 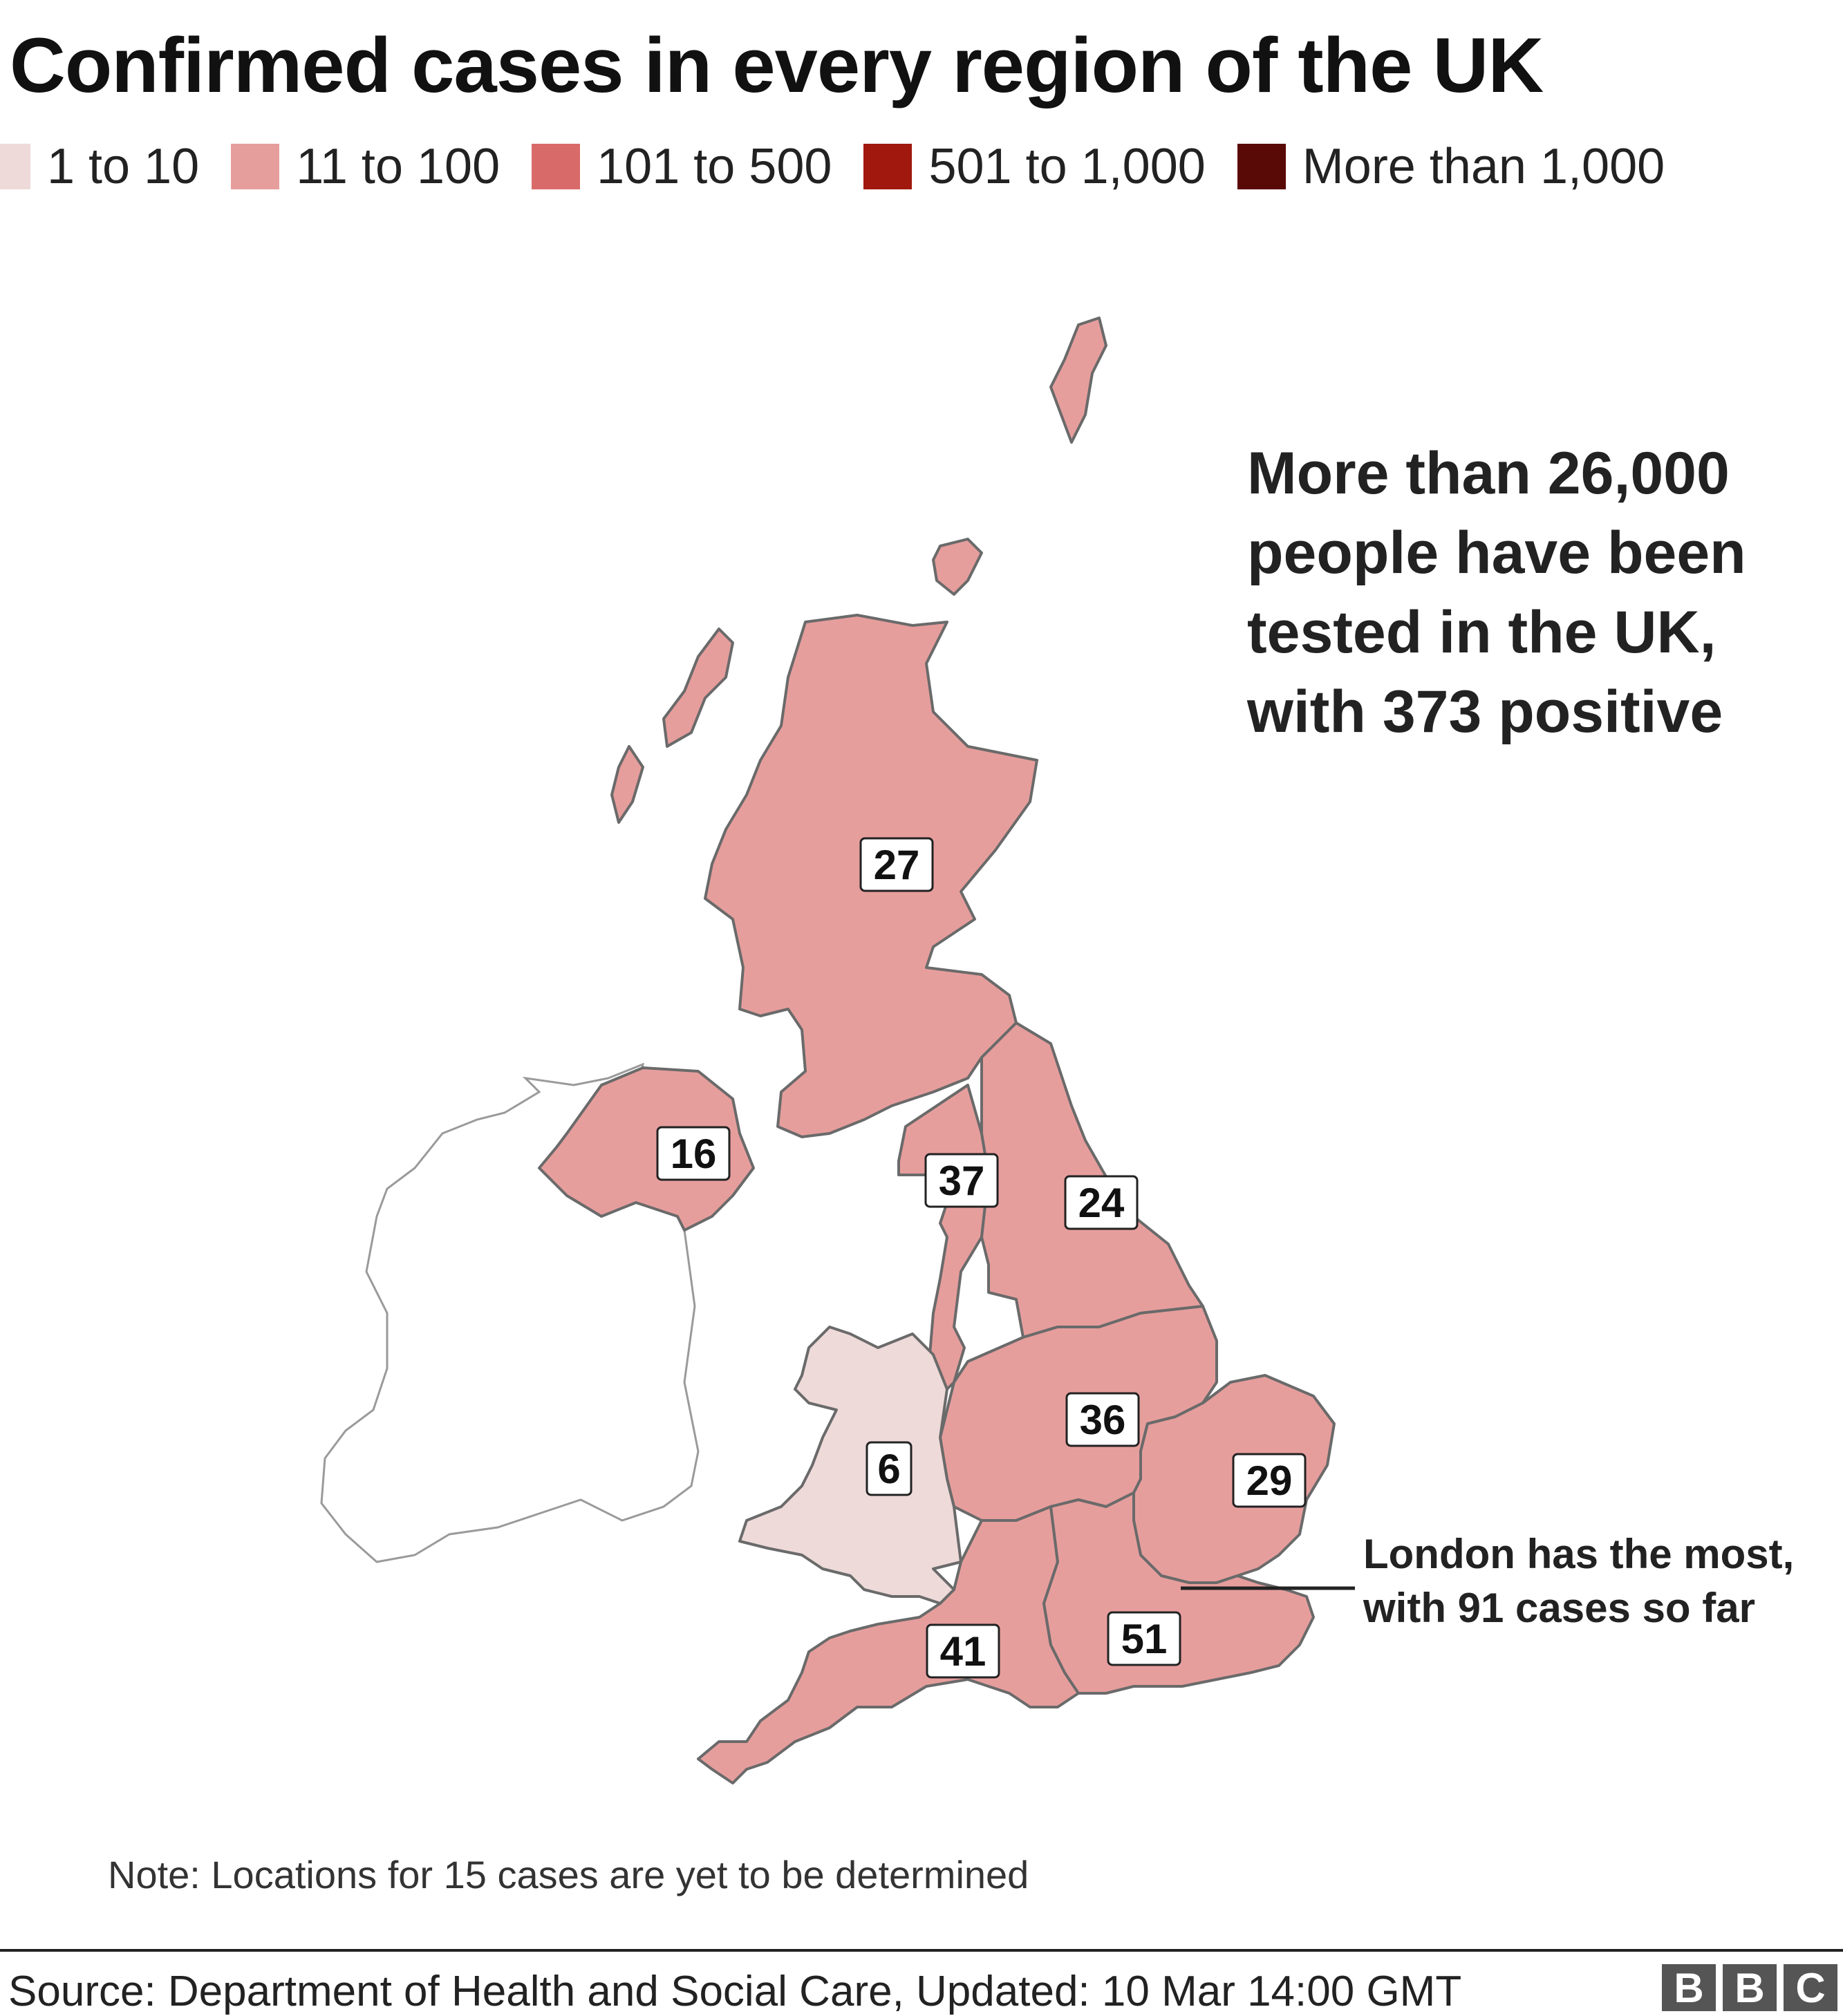 I want to click on region-label-north-west: 37, so click(x=961, y=1180).